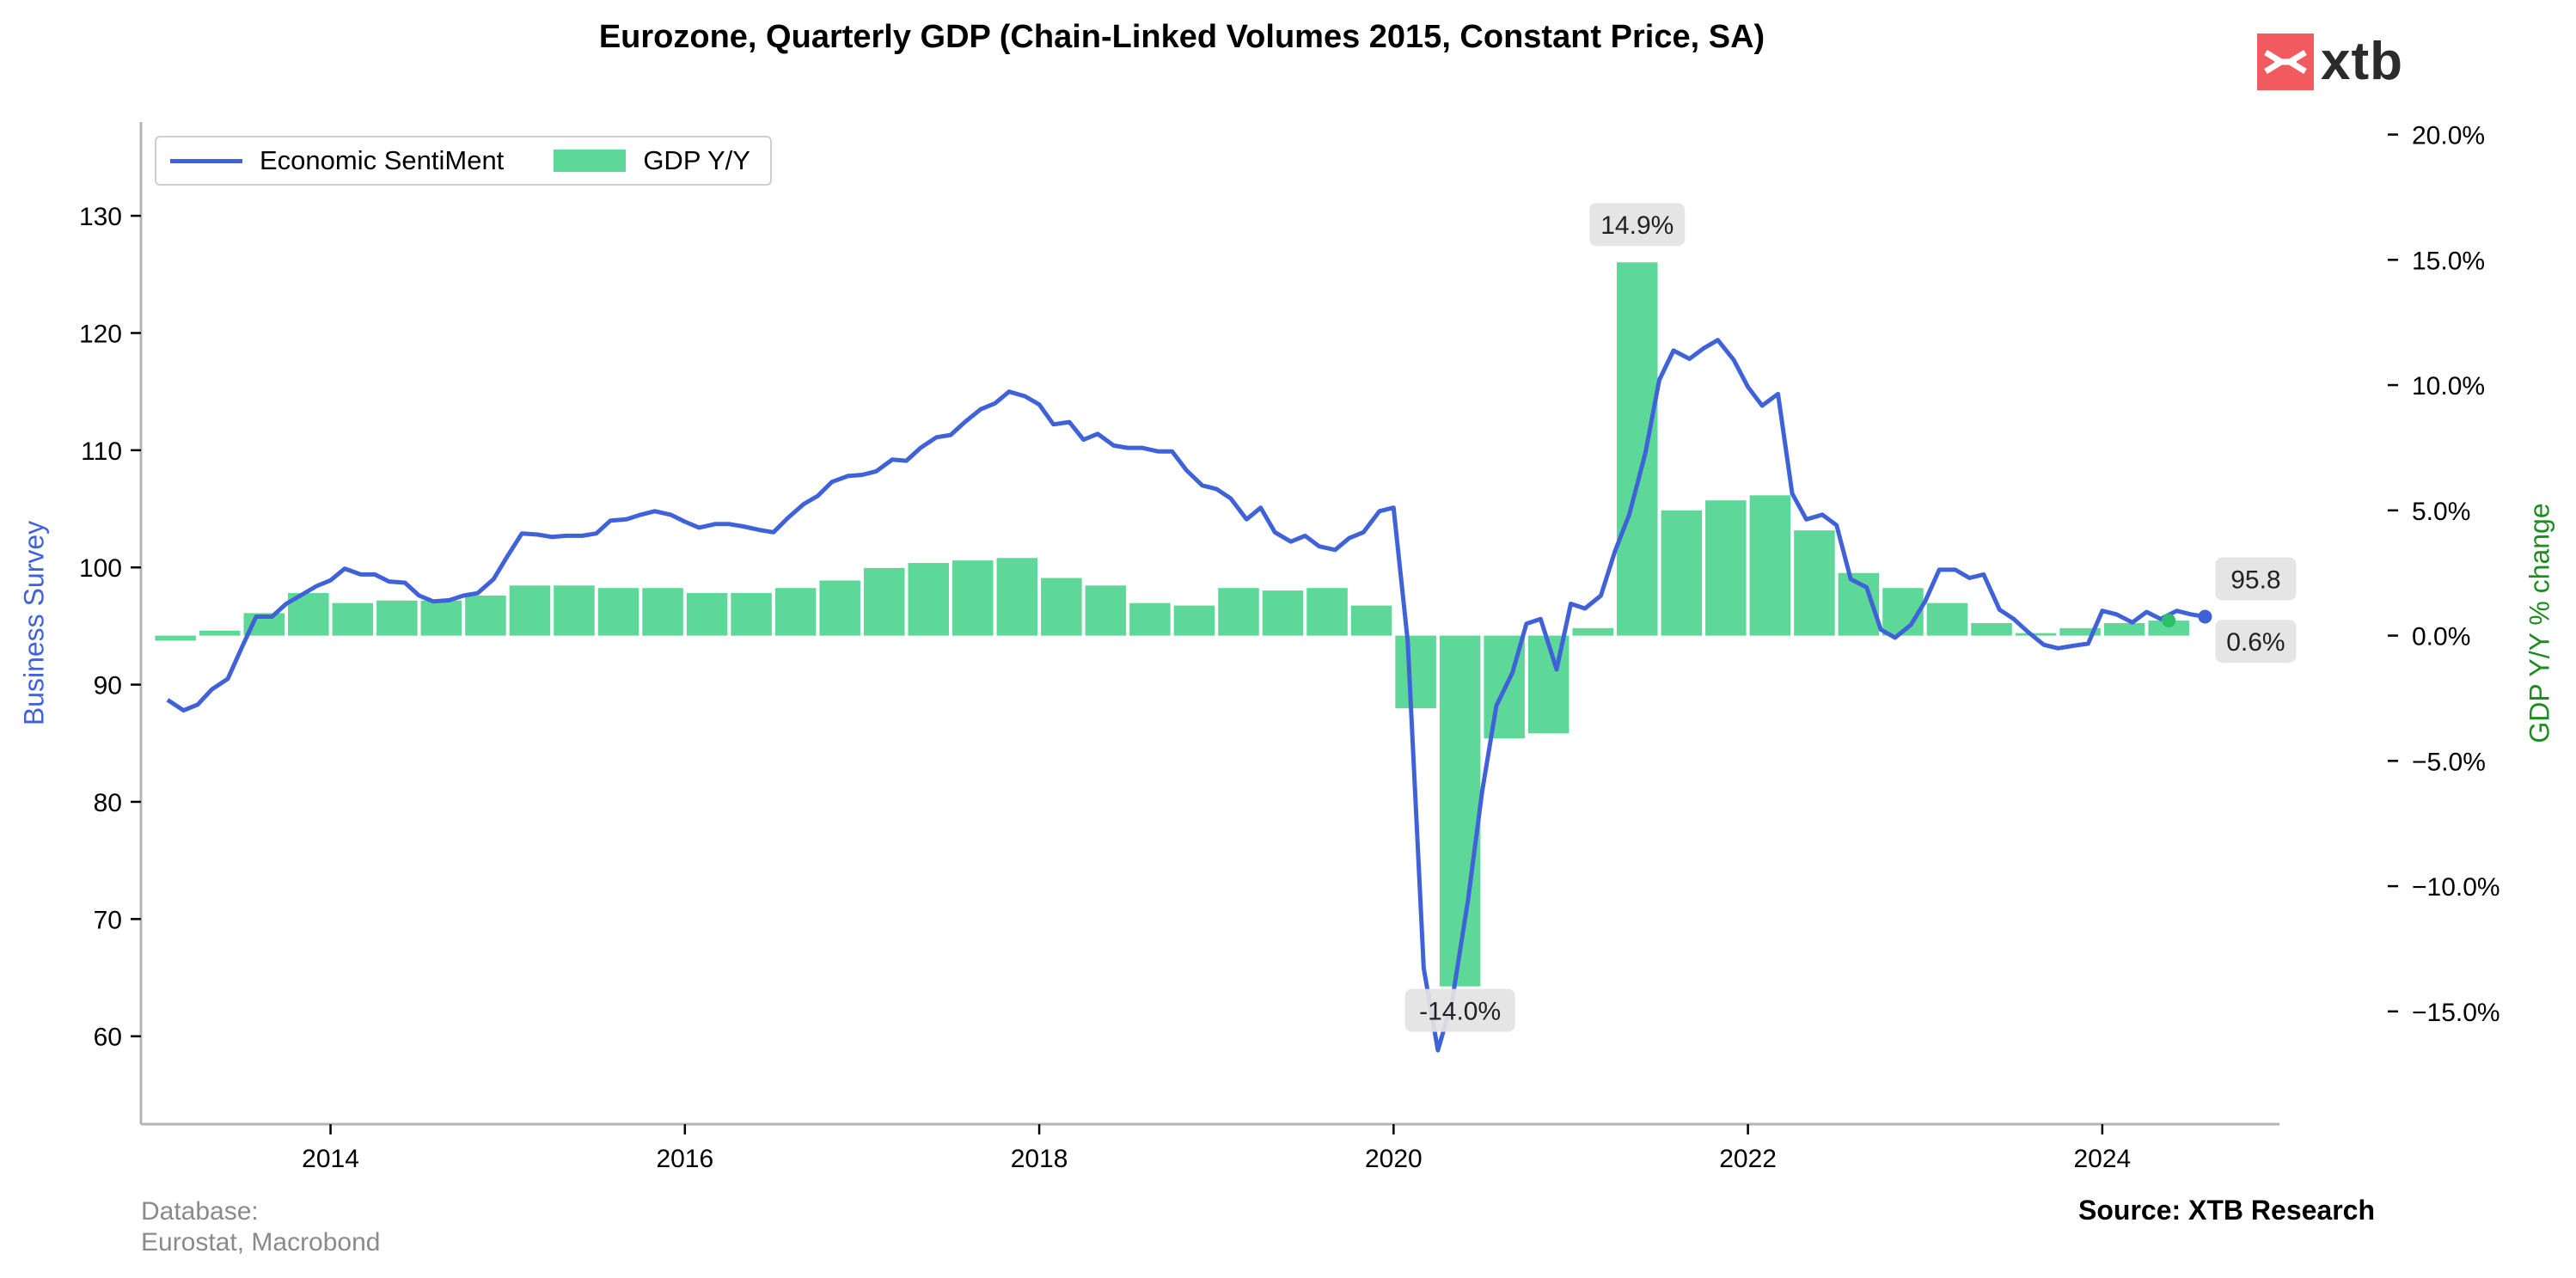 This screenshot has height=1278, width=2576. Describe the element at coordinates (684, 1159) in the screenshot. I see `x-tick-label: 2016` at that location.